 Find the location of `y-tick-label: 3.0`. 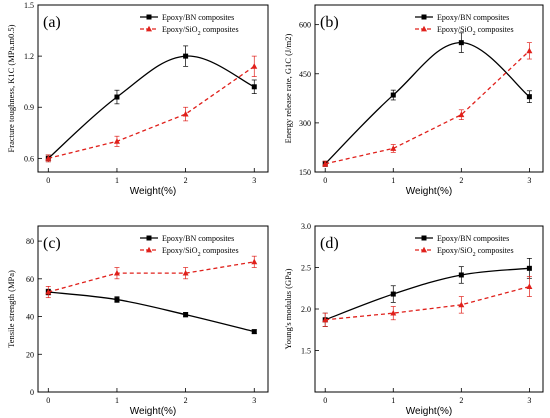

y-tick-label: 3.0 is located at coordinates (306, 226).